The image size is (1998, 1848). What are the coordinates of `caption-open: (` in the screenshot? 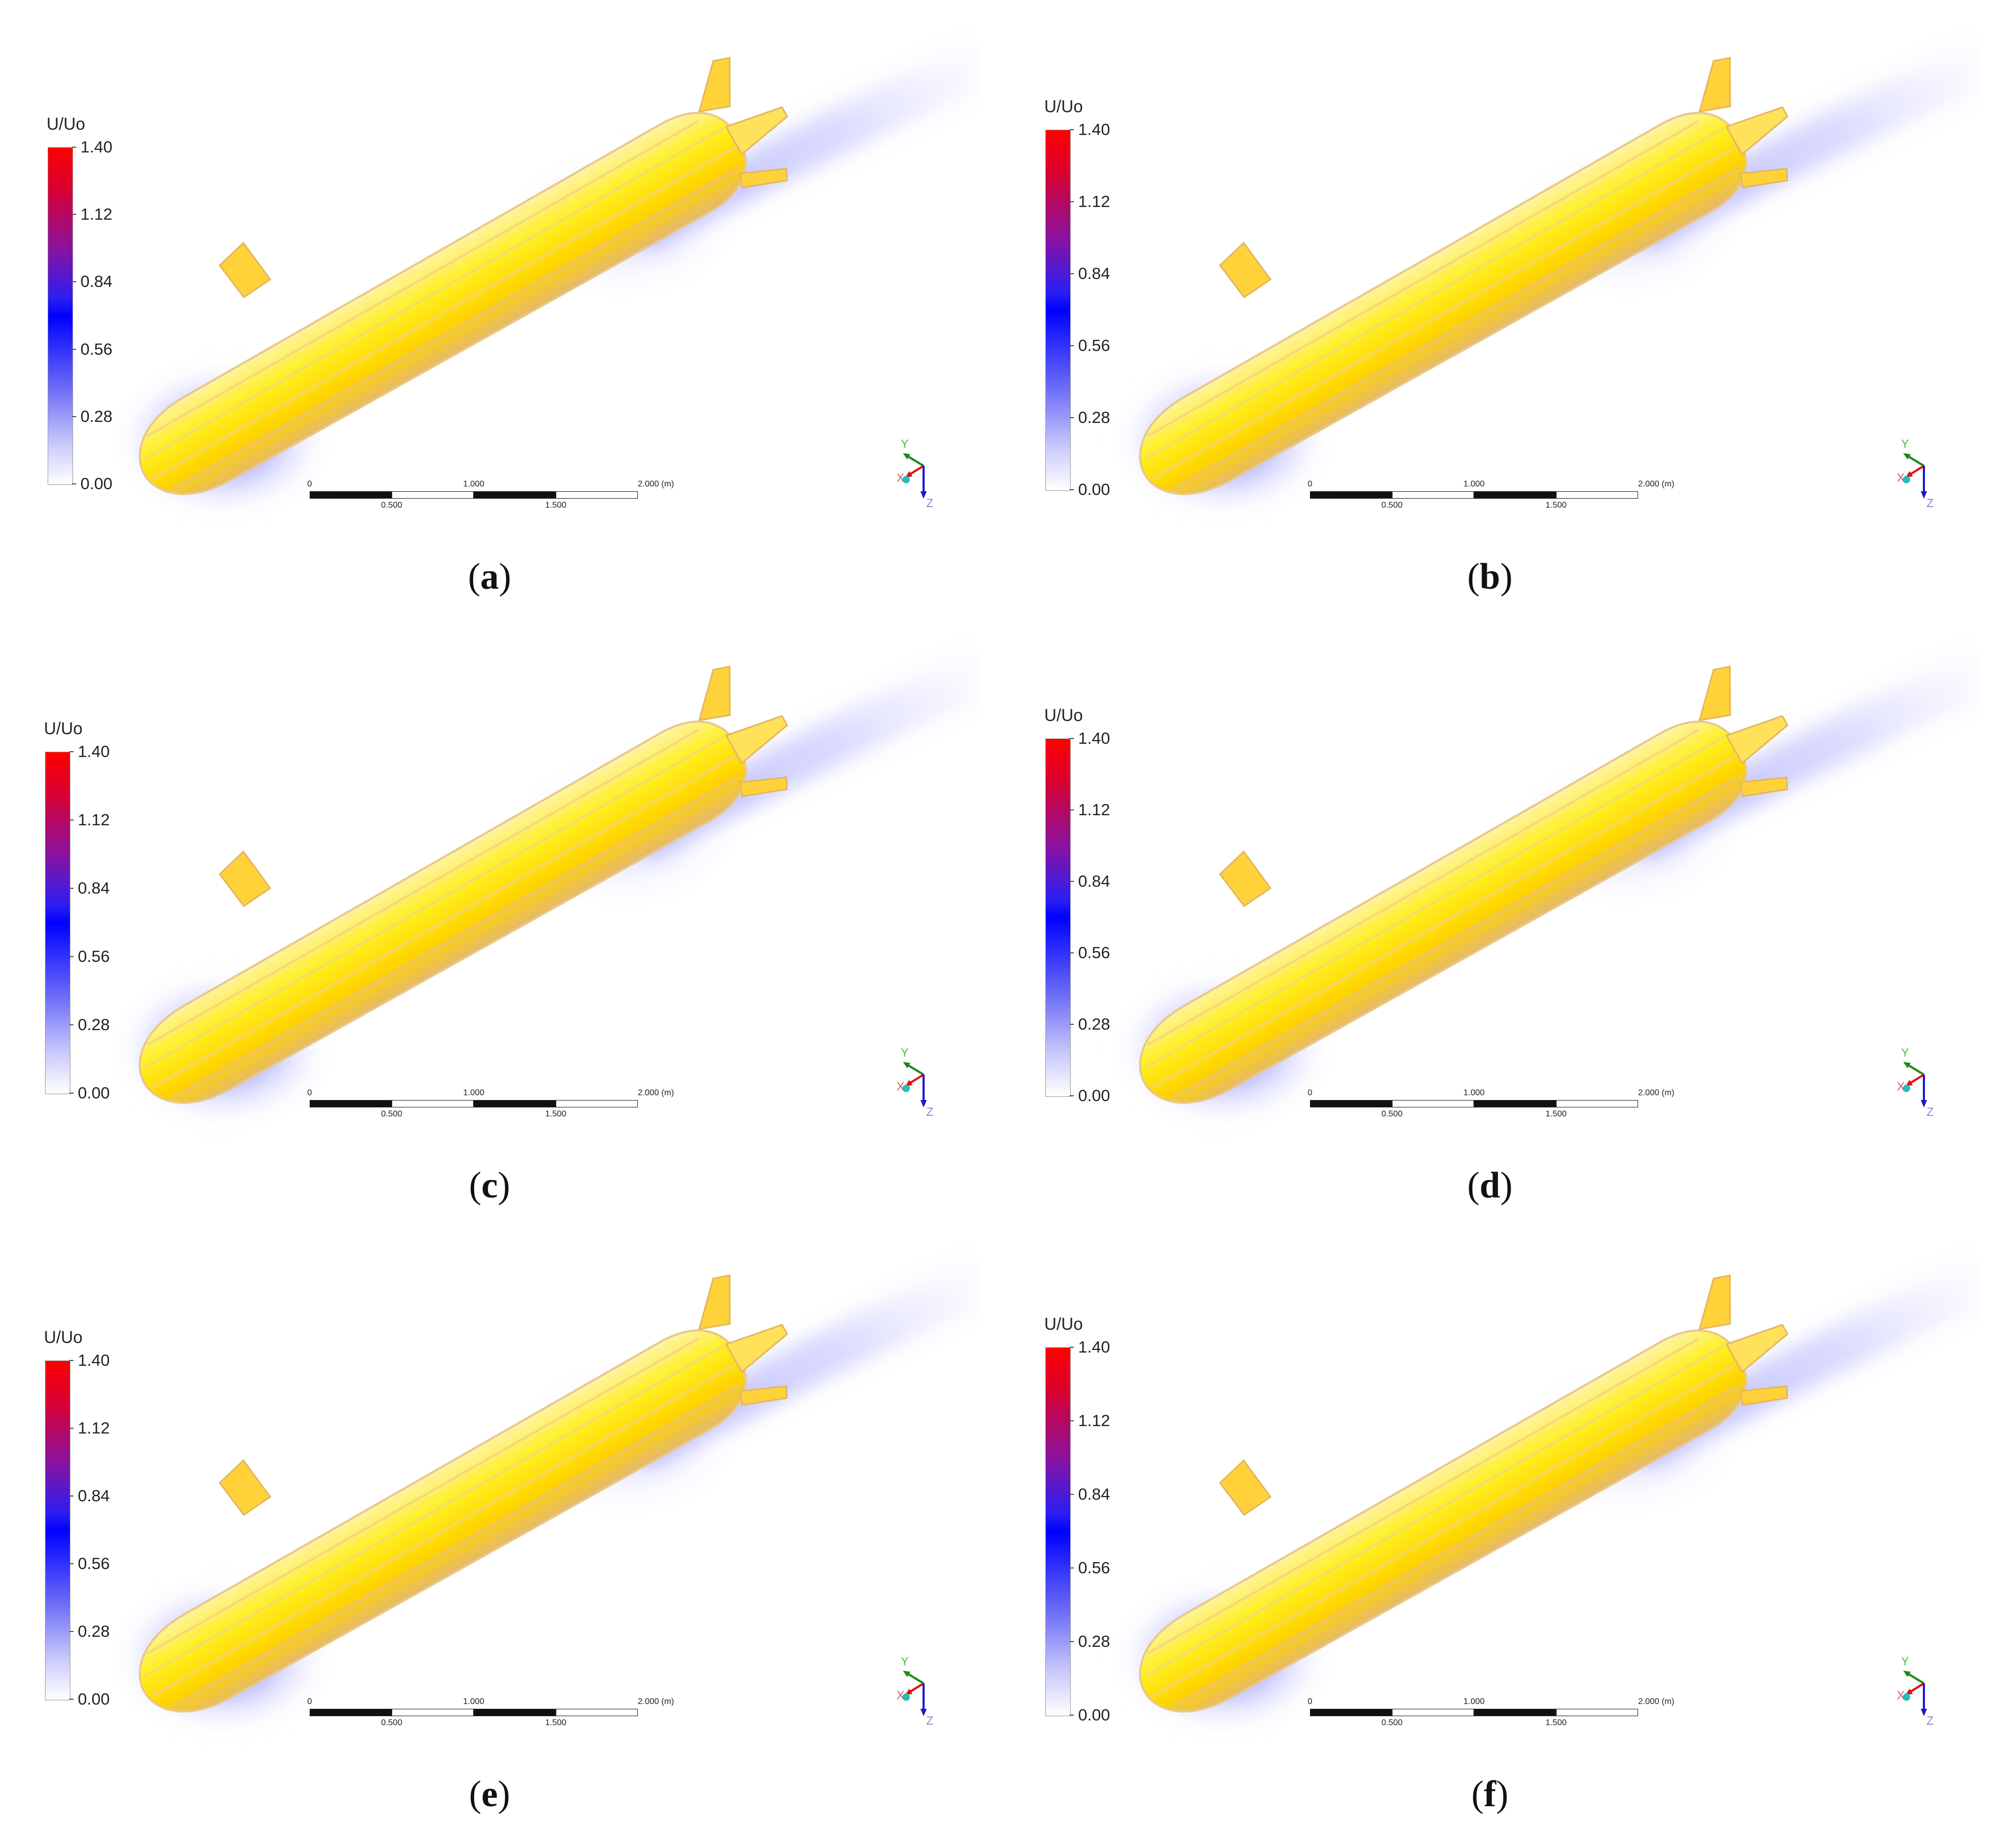 It's located at (1473, 1185).